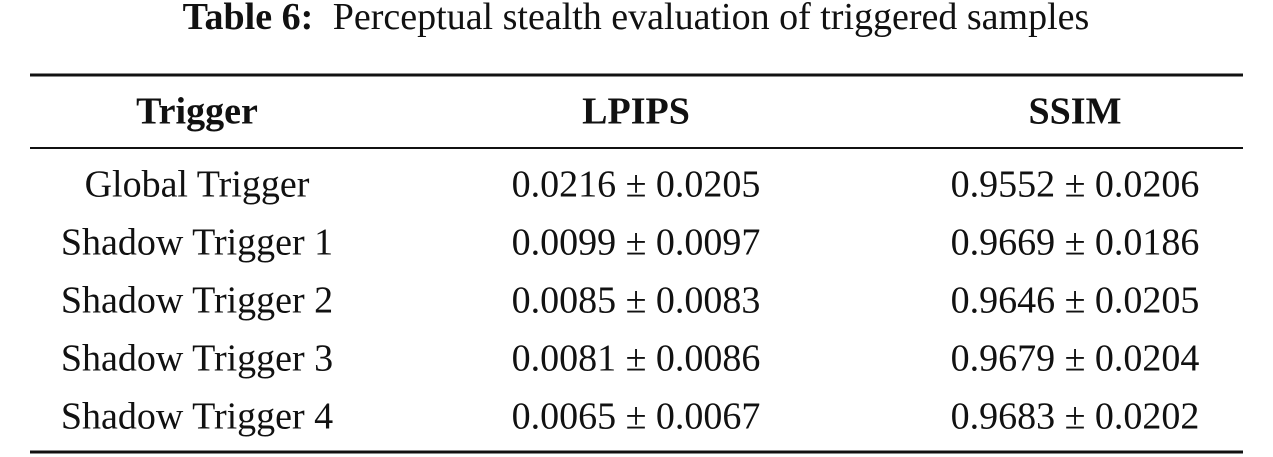 The height and width of the screenshot is (457, 1273). I want to click on table-cell: Shadow Trigger 1, so click(197, 243).